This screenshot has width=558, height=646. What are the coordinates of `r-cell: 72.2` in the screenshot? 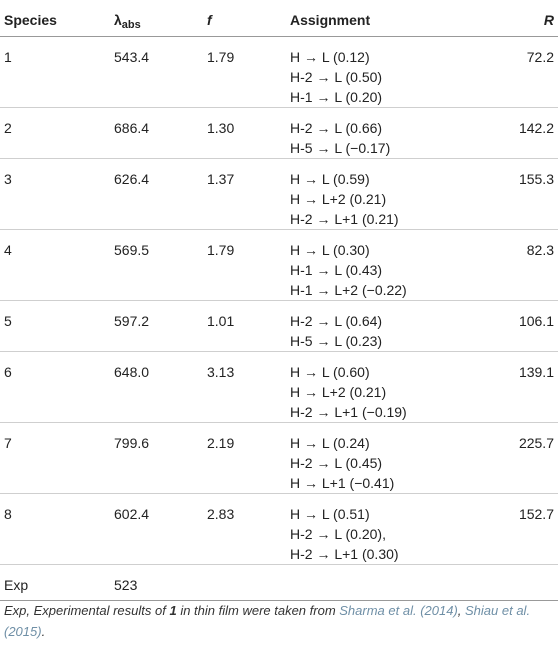 It's located at (522, 72).